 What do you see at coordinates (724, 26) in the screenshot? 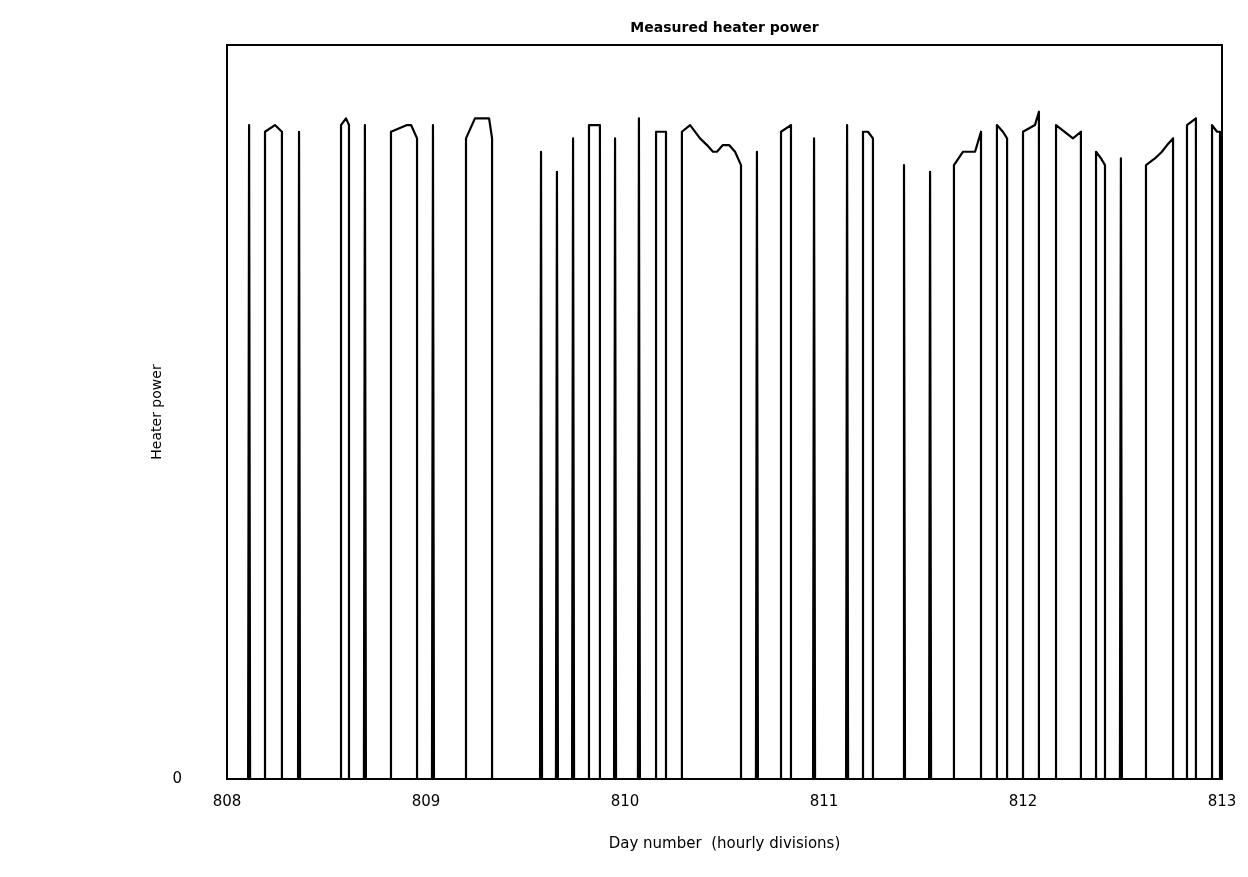
I see `chart-title: Measured heater power` at bounding box center [724, 26].